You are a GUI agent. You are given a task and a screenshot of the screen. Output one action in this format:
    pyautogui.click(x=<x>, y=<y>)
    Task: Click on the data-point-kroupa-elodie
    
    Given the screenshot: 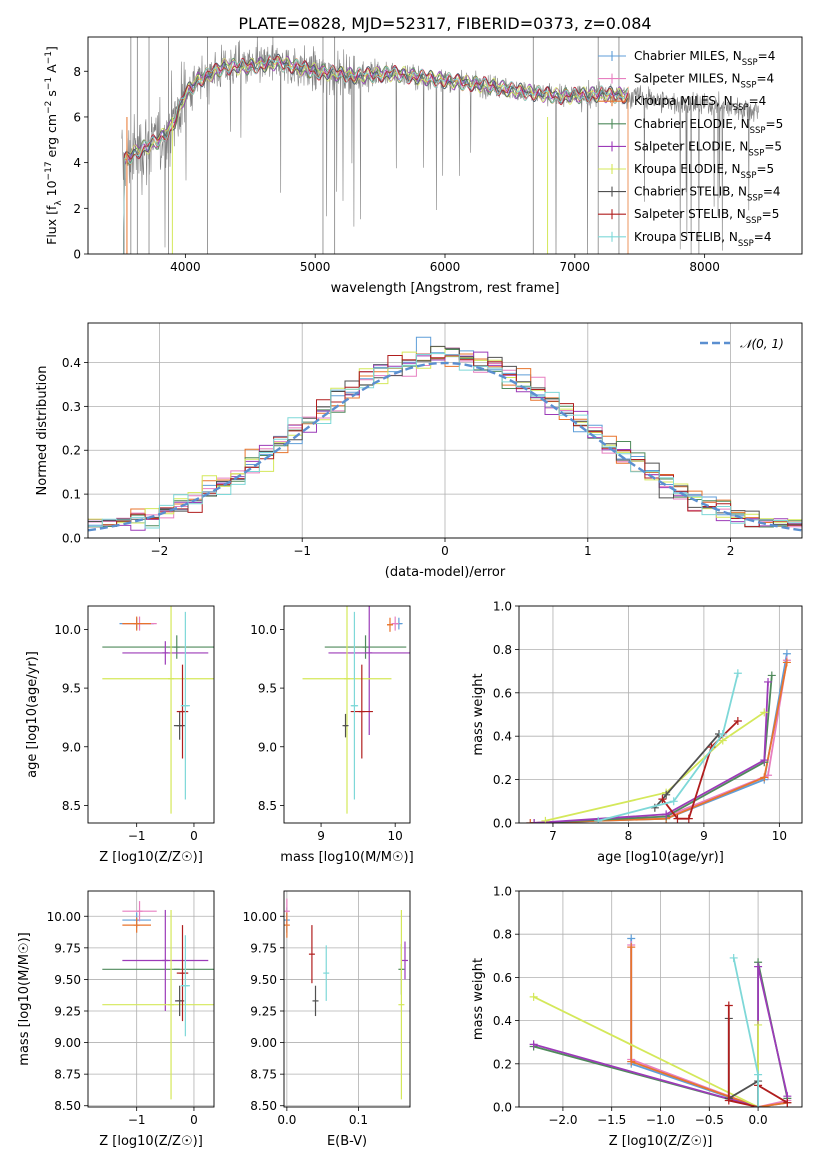 What is the action you would take?
    pyautogui.click(x=158, y=710)
    